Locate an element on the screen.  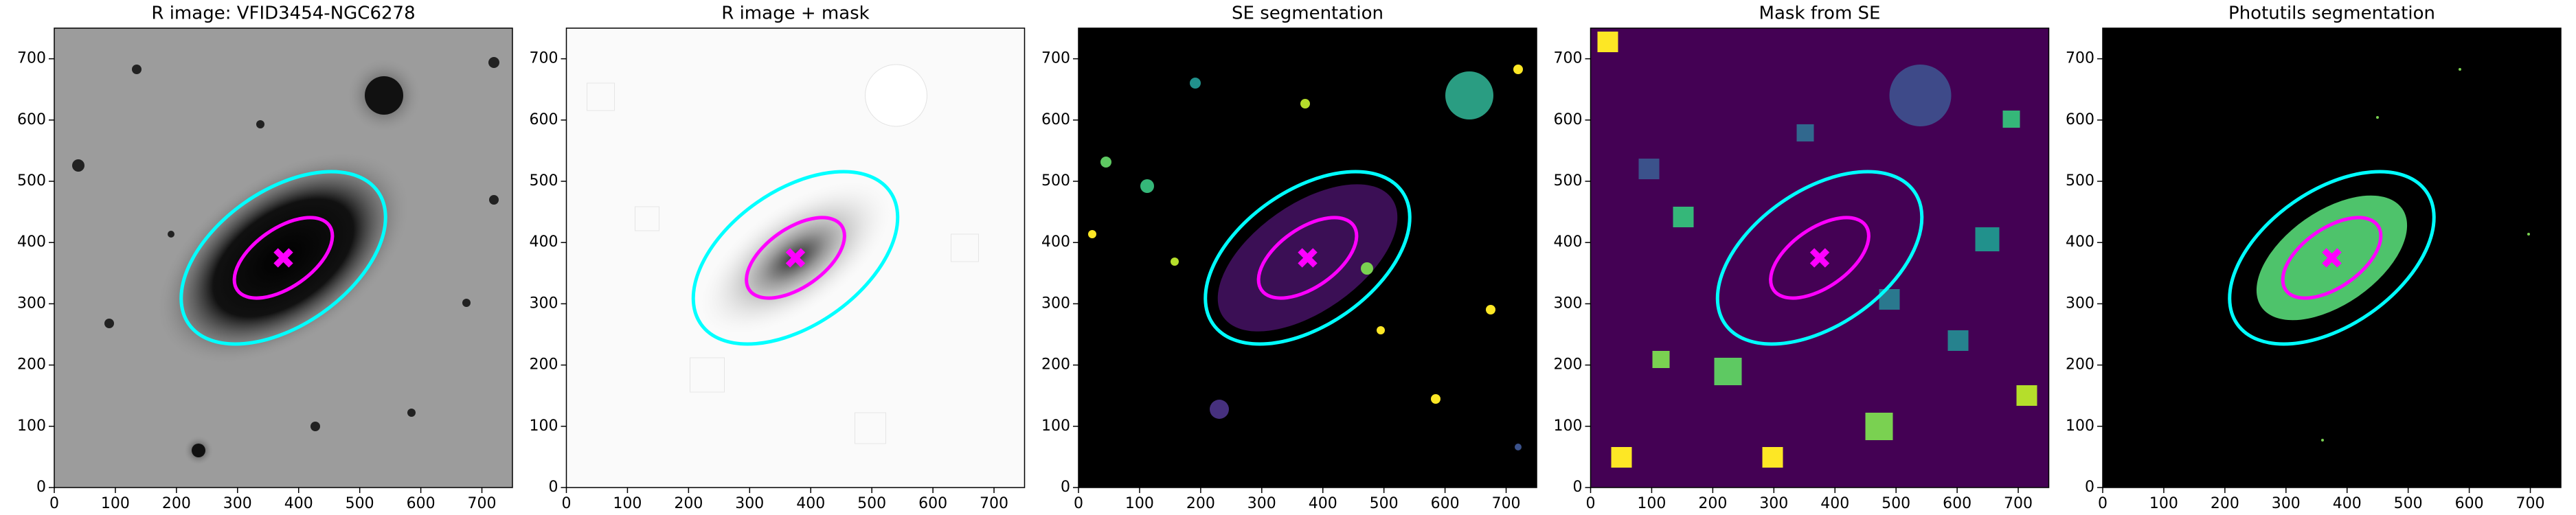
panel-title: R image: VFID3454-NGC6278 is located at coordinates (283, 13).